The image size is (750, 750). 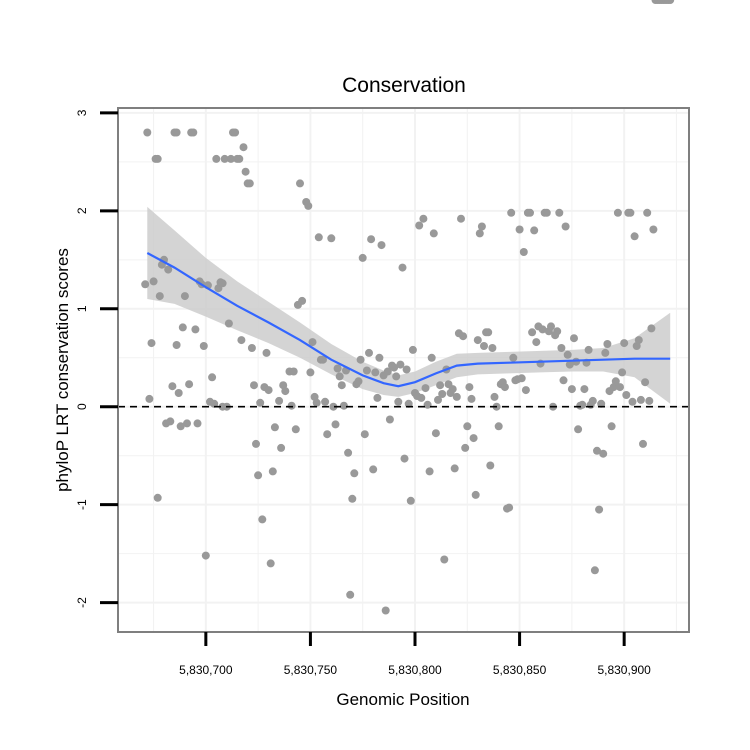 I want to click on y-tick-label: 3, so click(x=82, y=112).